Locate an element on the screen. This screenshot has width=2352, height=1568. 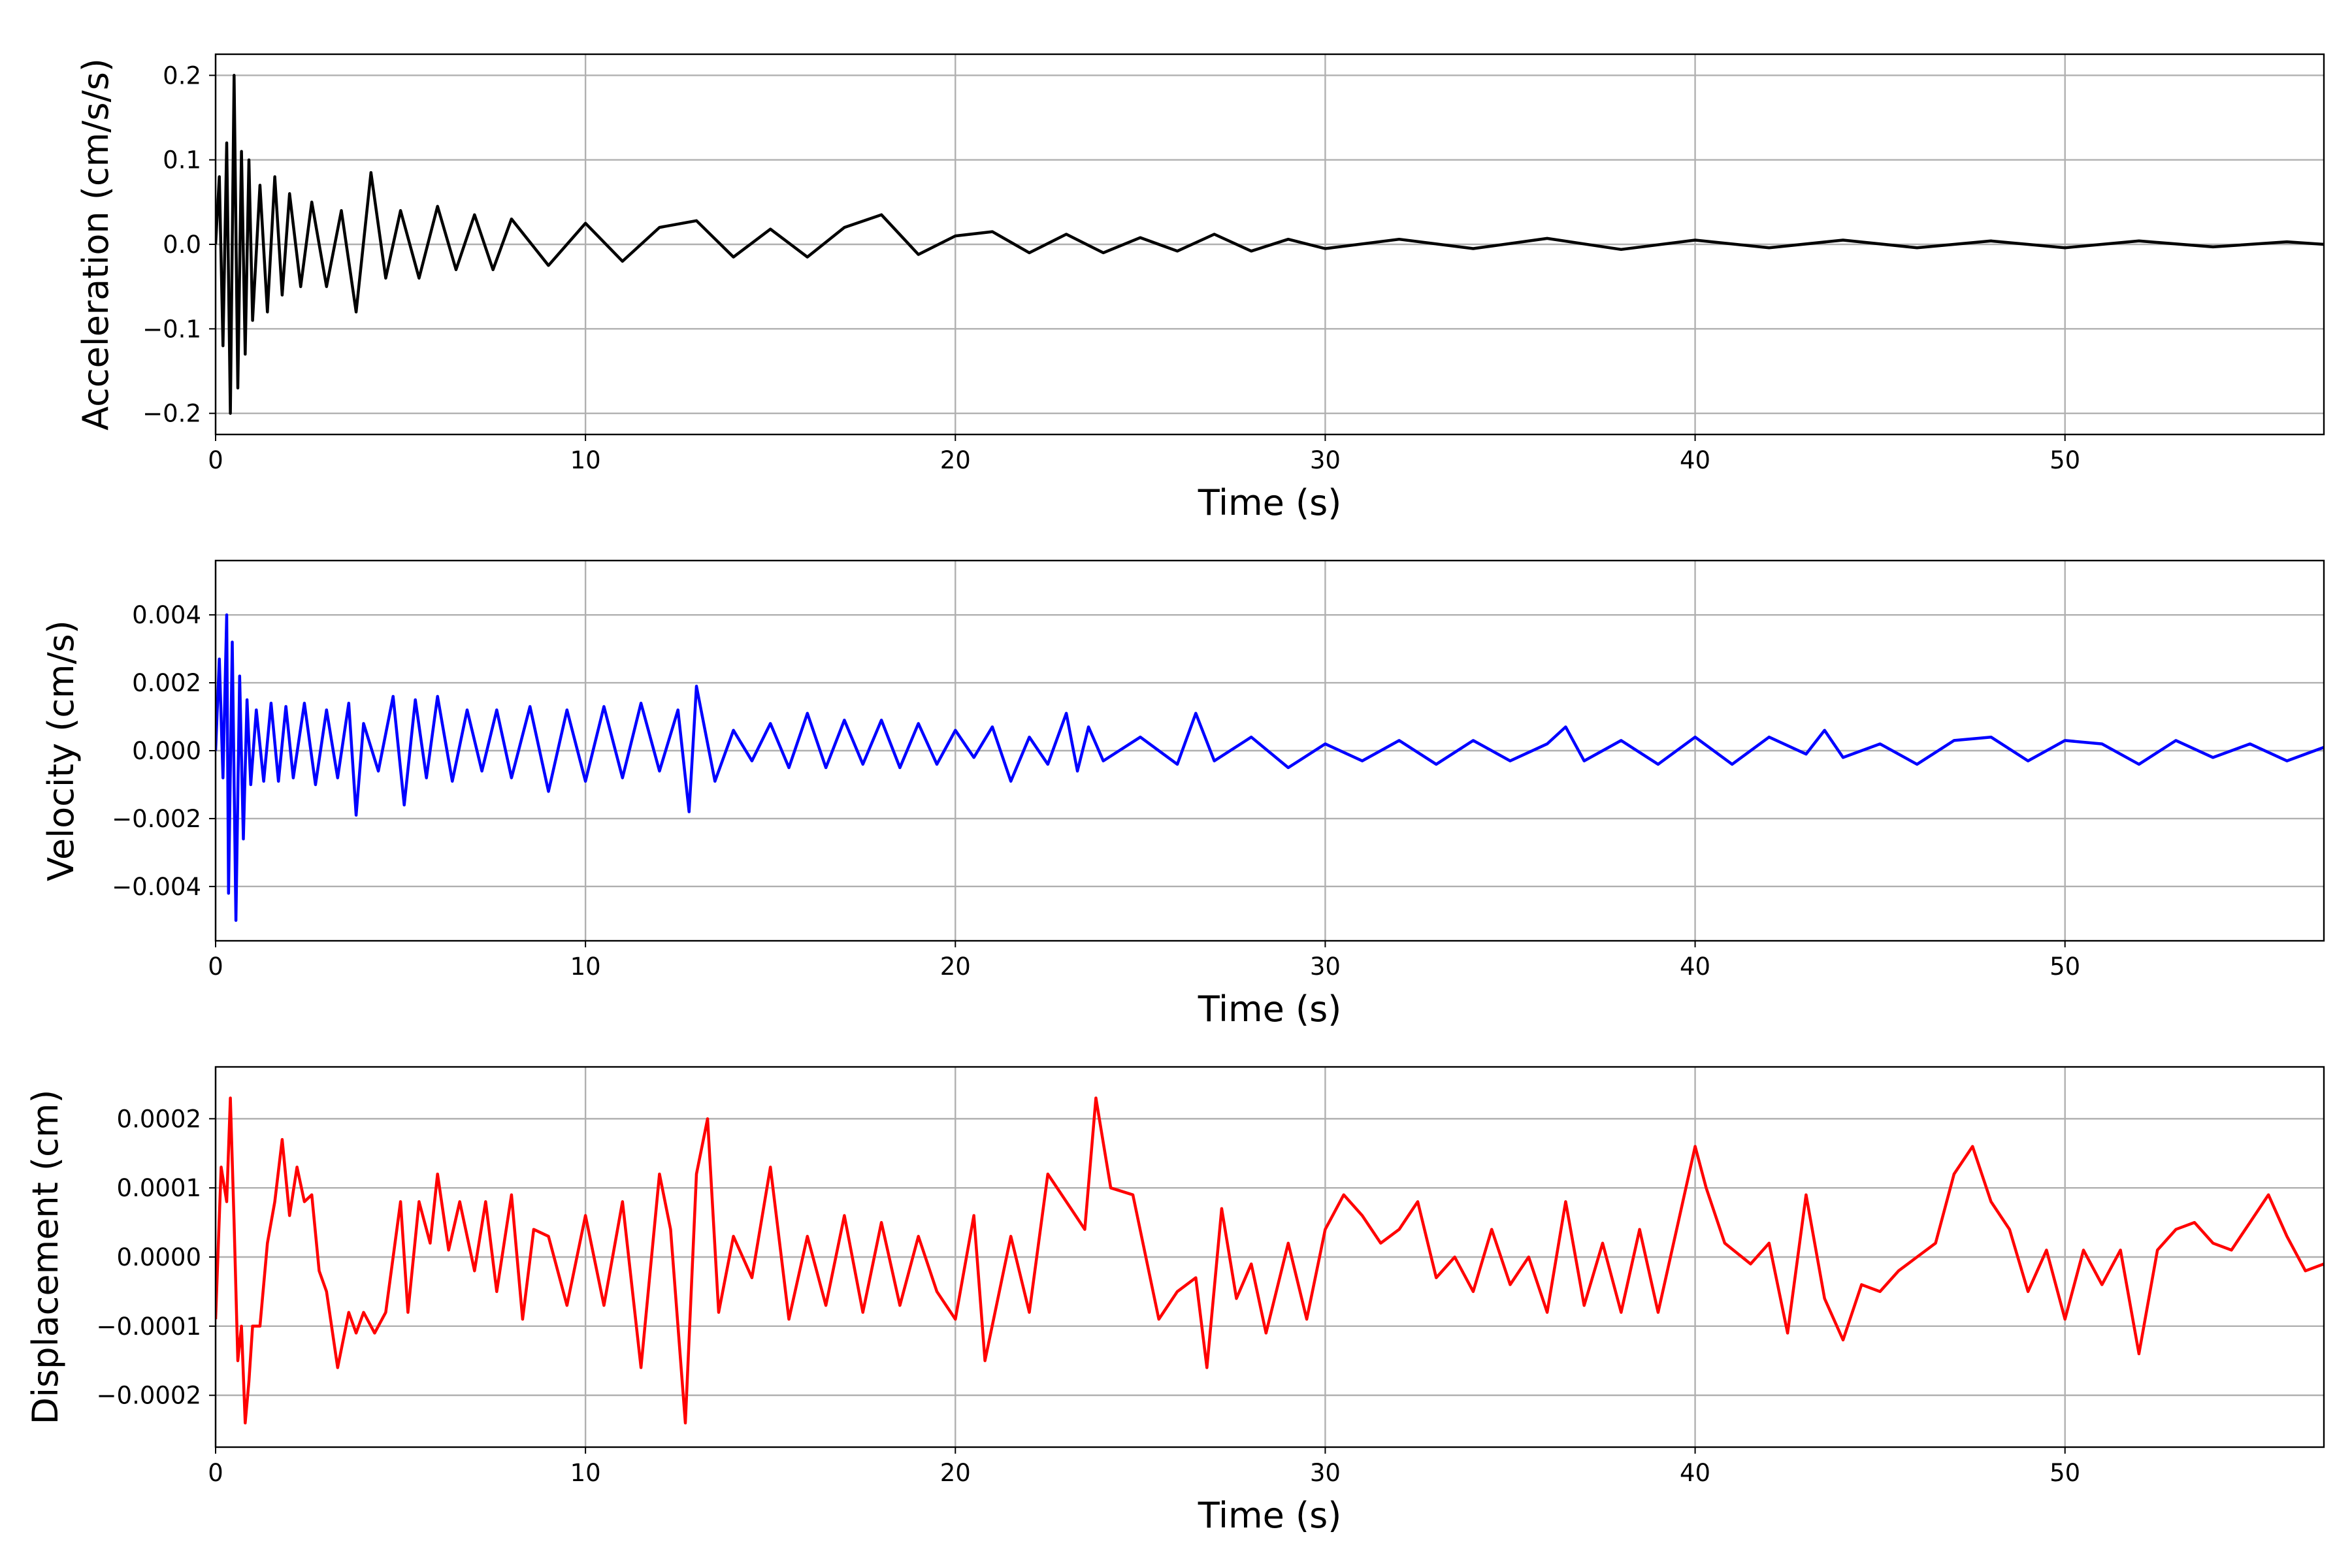
velocity-x-axis-label: Time (s) is located at coordinates (1270, 1009).